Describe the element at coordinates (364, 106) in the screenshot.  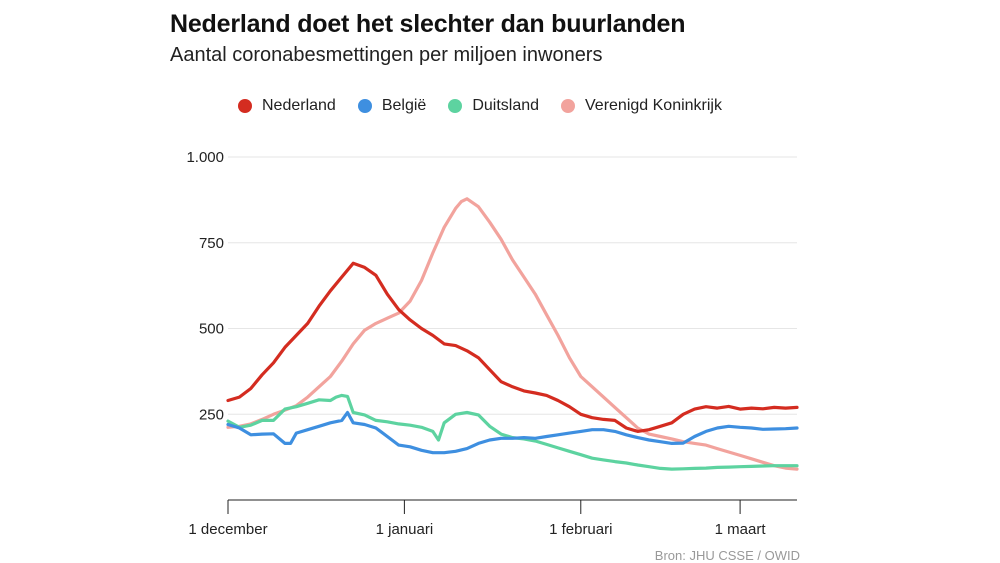
I see `legend-swatch-belgie` at that location.